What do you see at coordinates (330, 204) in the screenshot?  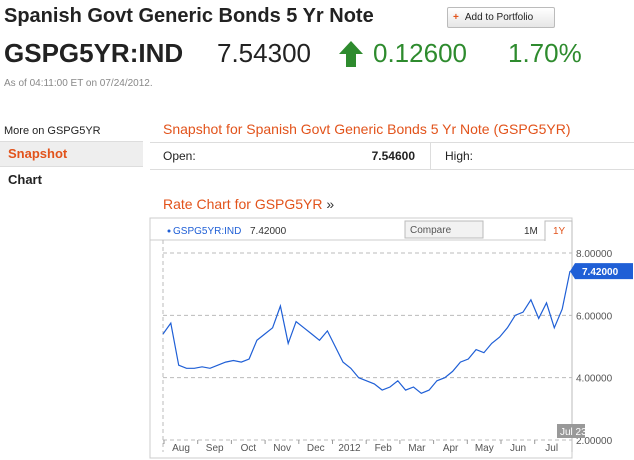 I see `chart-arrow: »` at bounding box center [330, 204].